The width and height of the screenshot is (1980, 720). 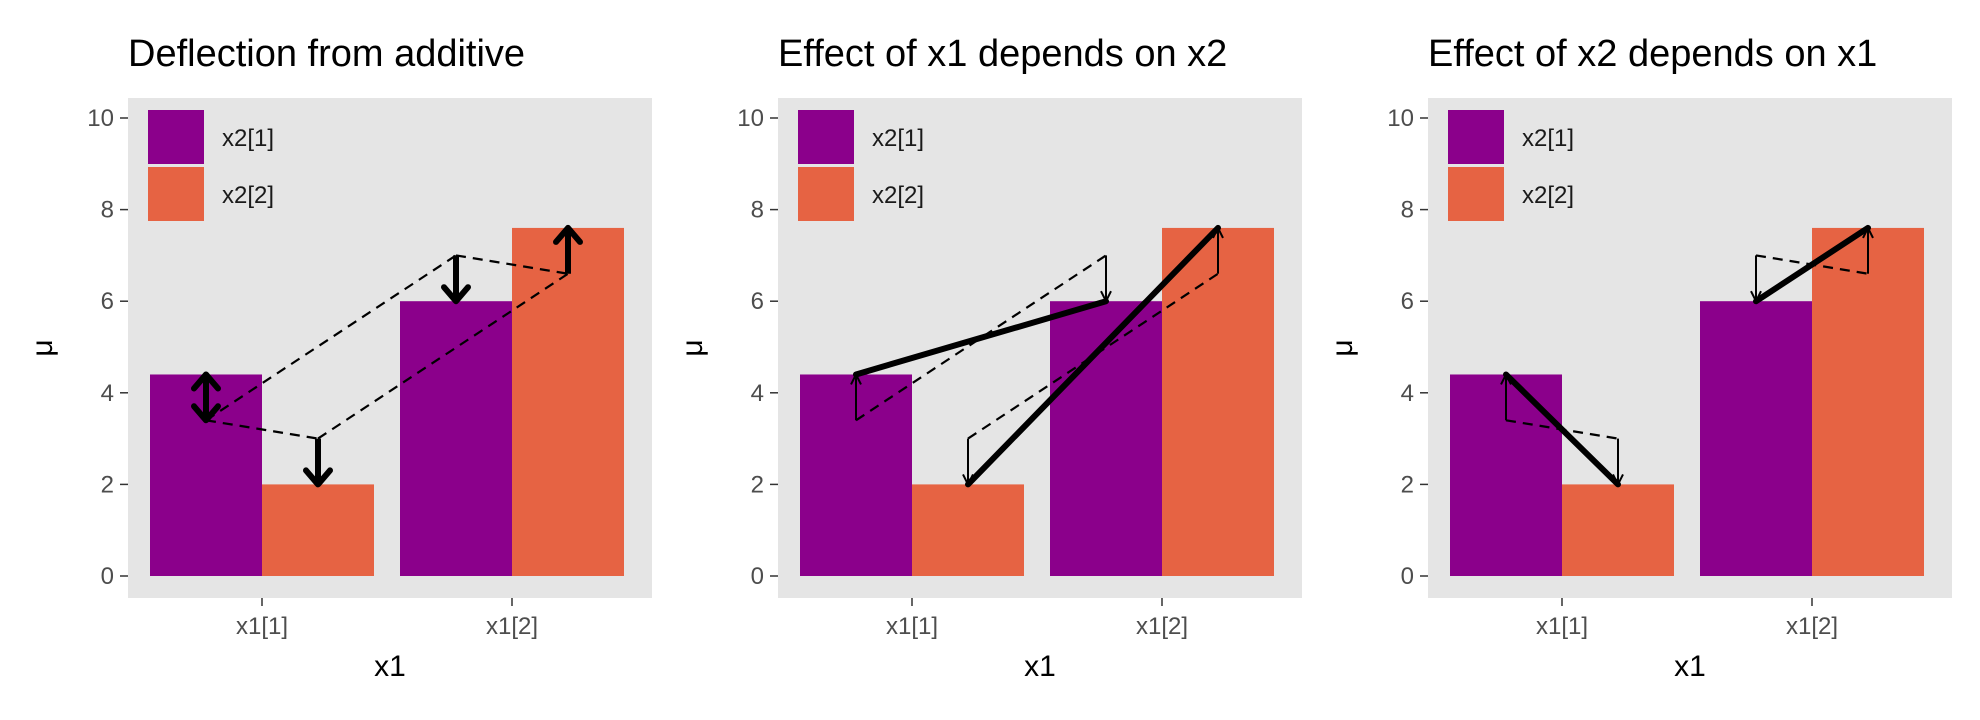 What do you see at coordinates (1002, 54) in the screenshot?
I see `chart-title: Effect of x1 depends on x2` at bounding box center [1002, 54].